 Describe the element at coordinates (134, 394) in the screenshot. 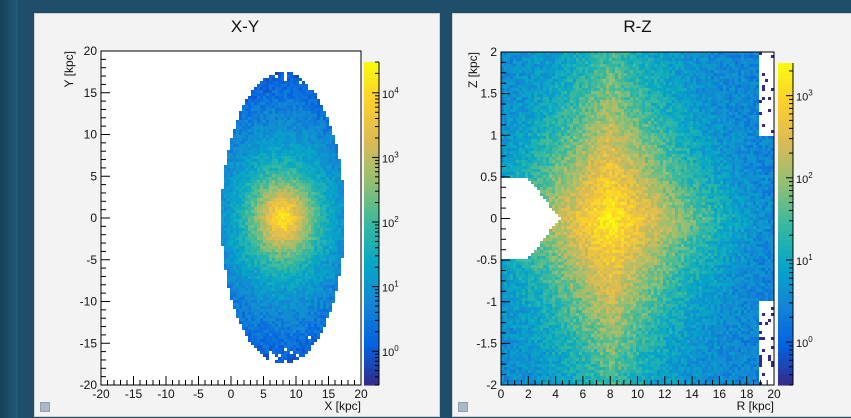

I see `x-tick-label: -15` at that location.